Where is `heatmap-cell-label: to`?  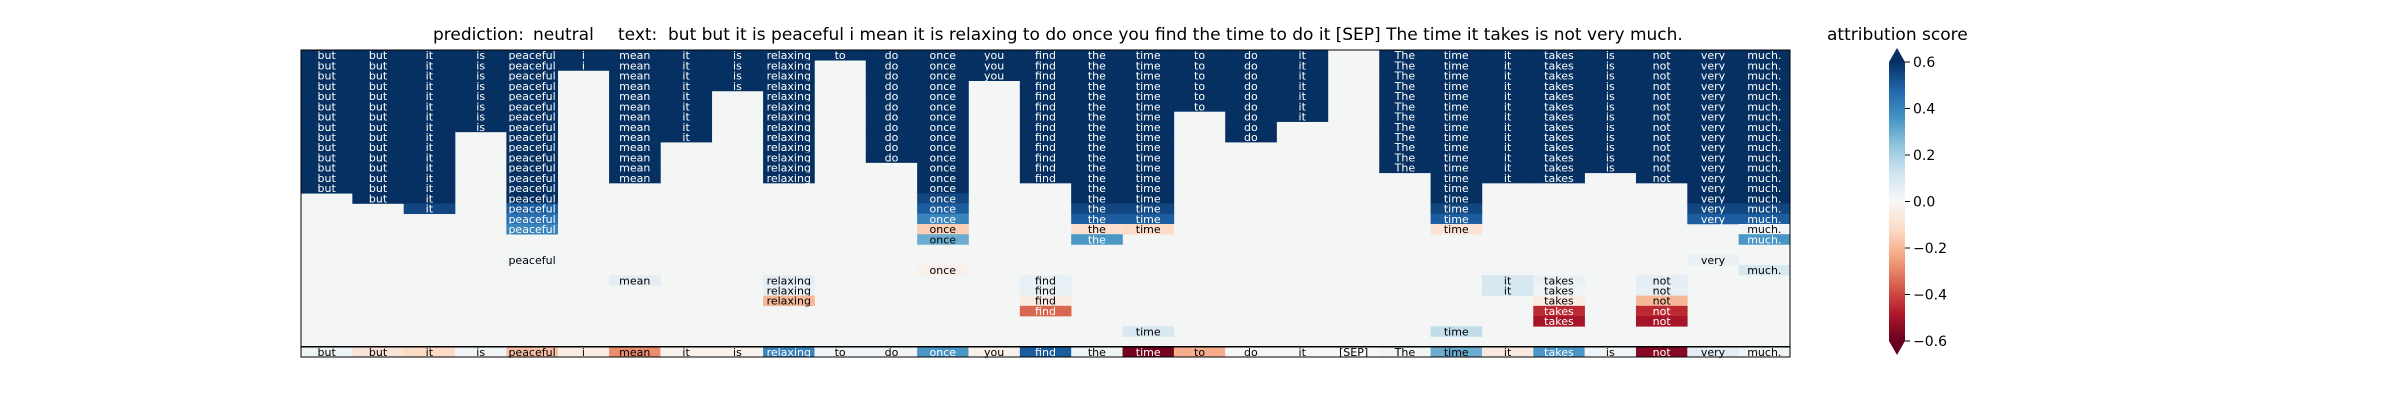
heatmap-cell-label: to is located at coordinates (1199, 96).